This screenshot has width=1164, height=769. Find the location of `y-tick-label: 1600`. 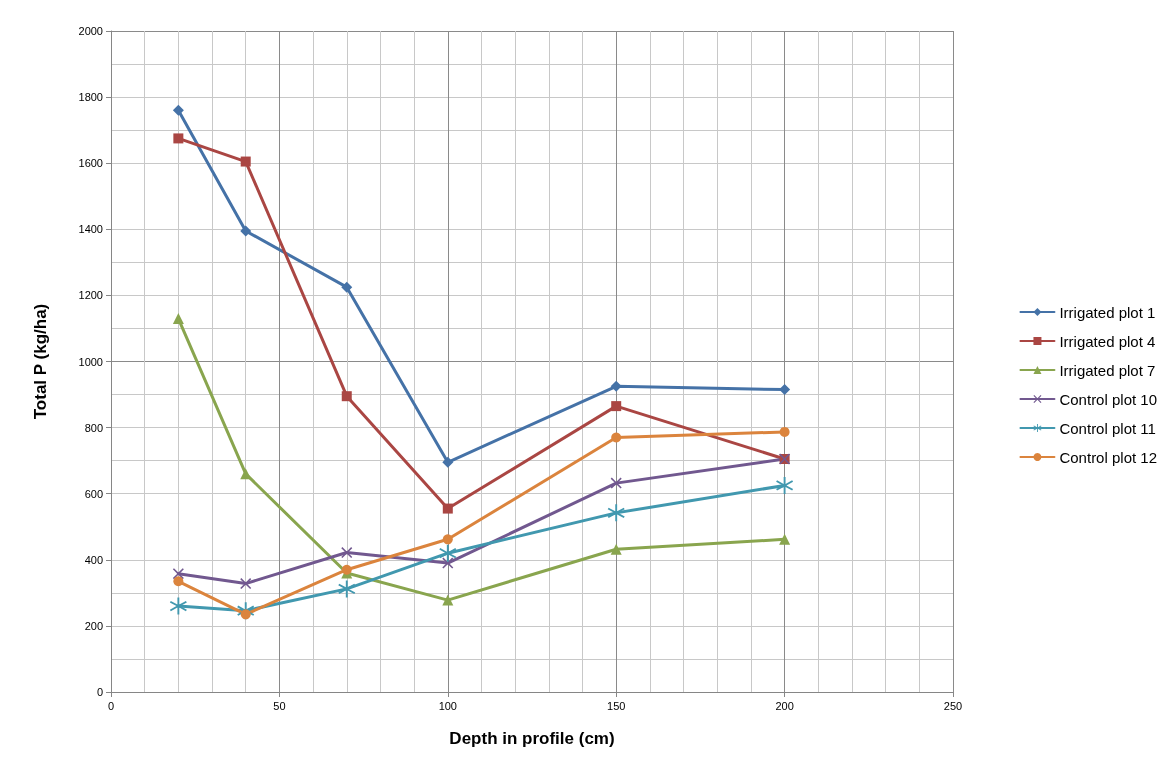

y-tick-label: 1600 is located at coordinates (90, 163).